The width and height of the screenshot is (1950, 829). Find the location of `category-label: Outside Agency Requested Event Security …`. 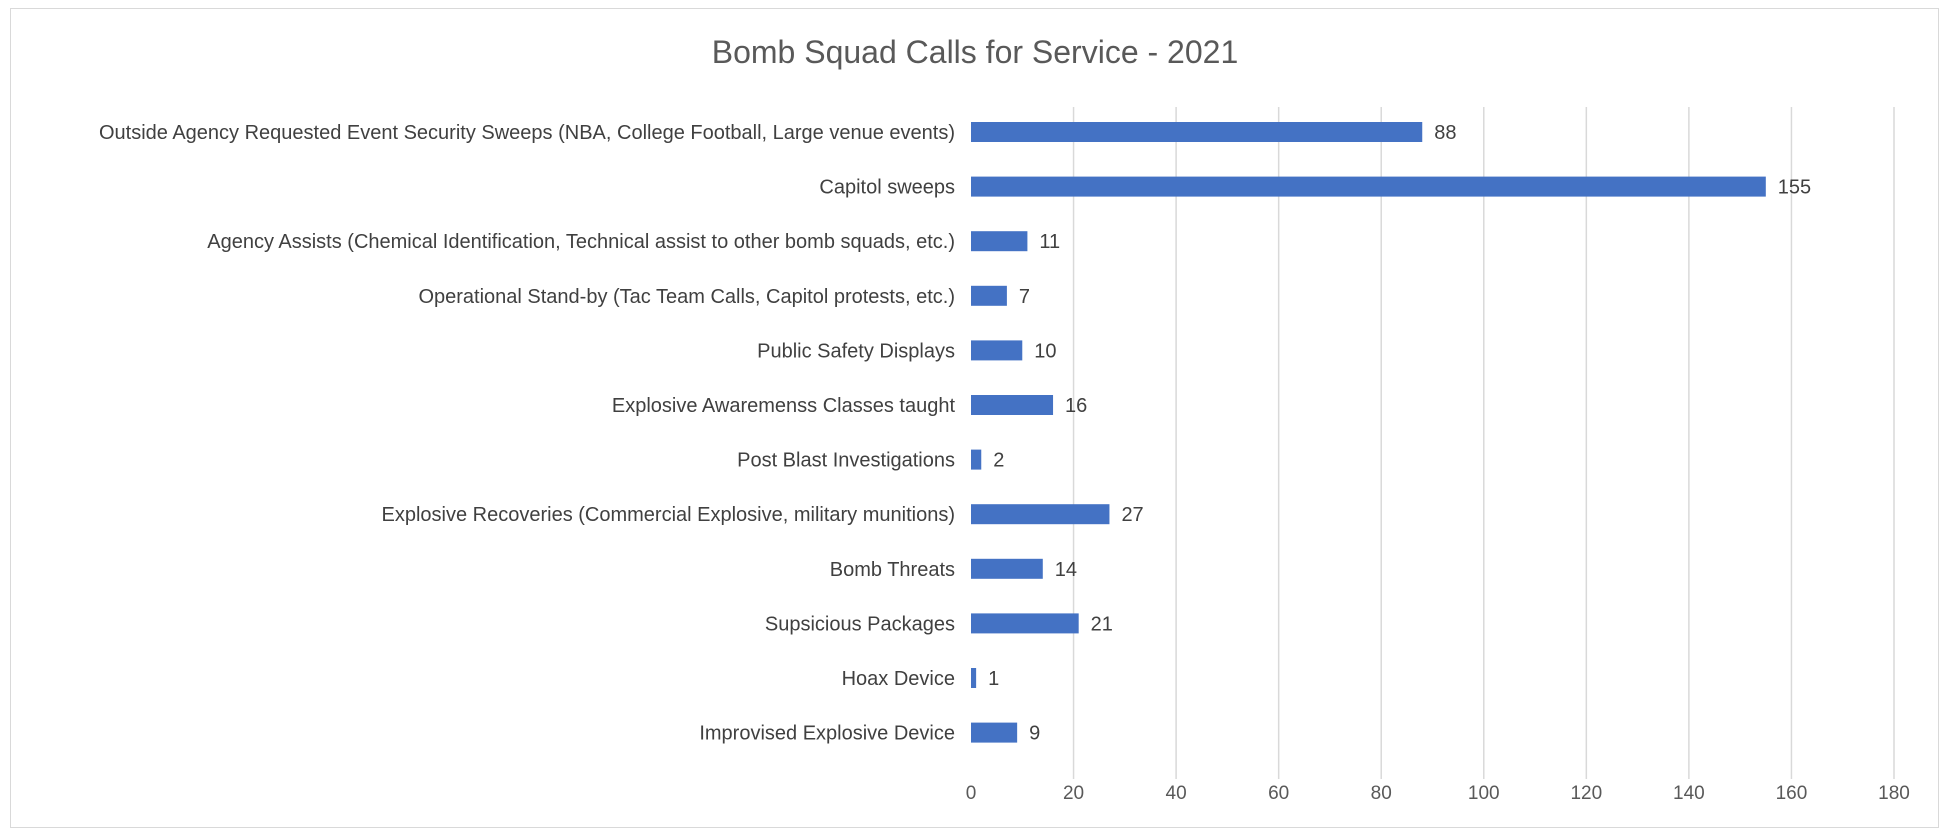

category-label: Outside Agency Requested Event Security … is located at coordinates (527, 133).